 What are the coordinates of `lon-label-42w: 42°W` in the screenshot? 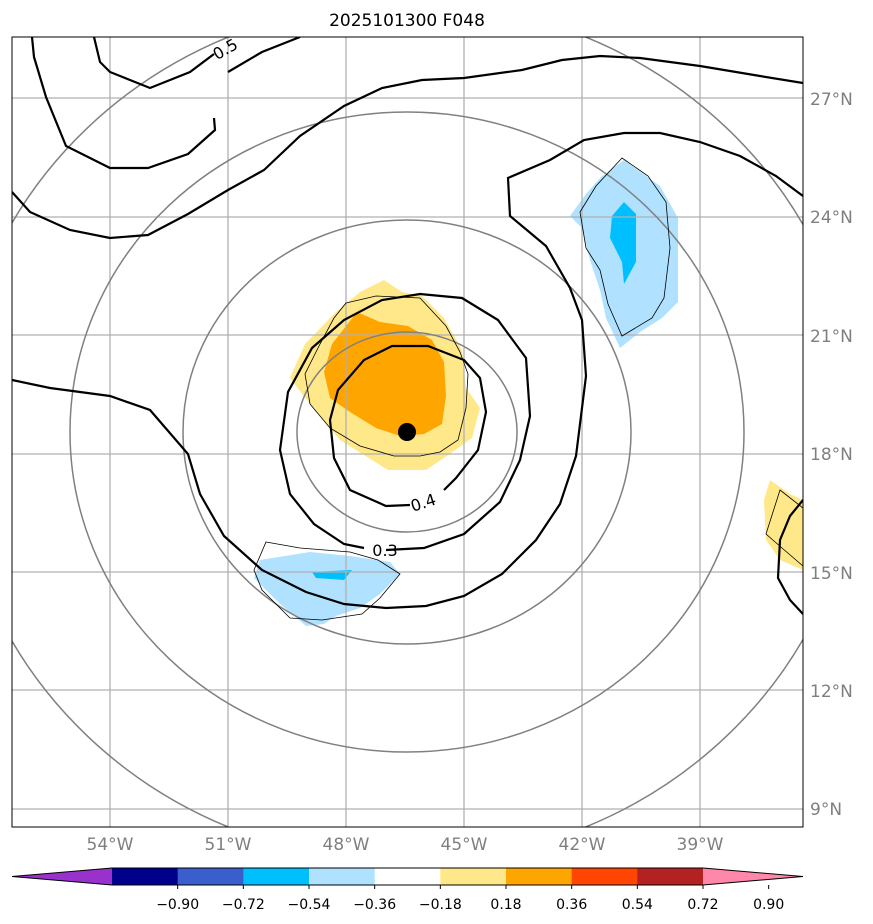 It's located at (582, 845).